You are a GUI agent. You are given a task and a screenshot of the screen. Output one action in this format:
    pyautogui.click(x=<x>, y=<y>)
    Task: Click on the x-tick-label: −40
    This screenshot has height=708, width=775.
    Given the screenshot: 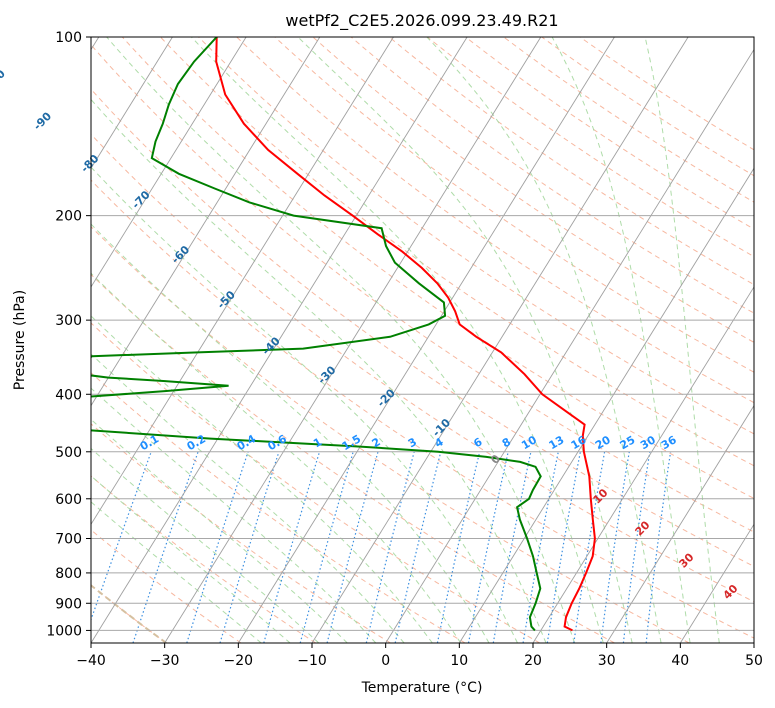 What is the action you would take?
    pyautogui.click(x=91, y=661)
    